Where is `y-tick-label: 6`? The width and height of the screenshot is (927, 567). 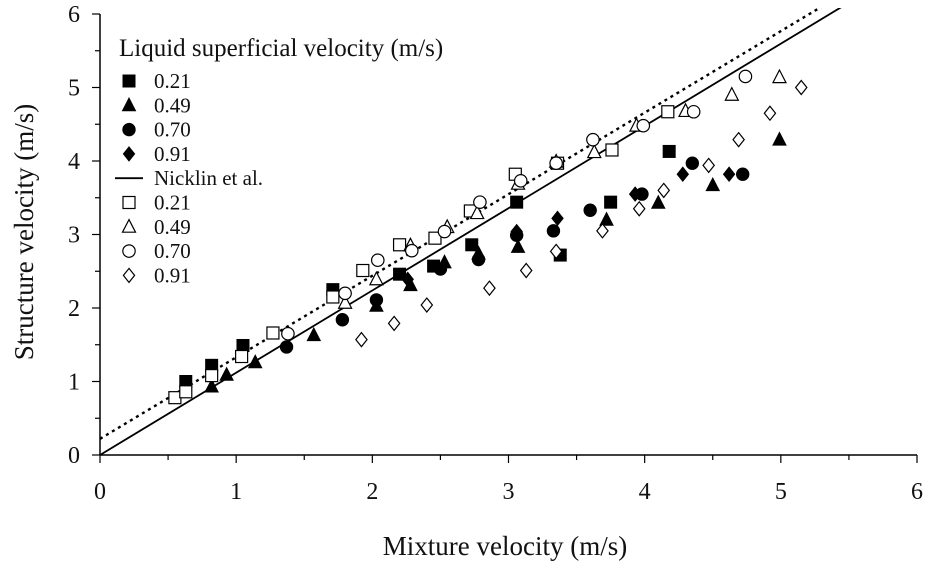 y-tick-label: 6 is located at coordinates (74, 15).